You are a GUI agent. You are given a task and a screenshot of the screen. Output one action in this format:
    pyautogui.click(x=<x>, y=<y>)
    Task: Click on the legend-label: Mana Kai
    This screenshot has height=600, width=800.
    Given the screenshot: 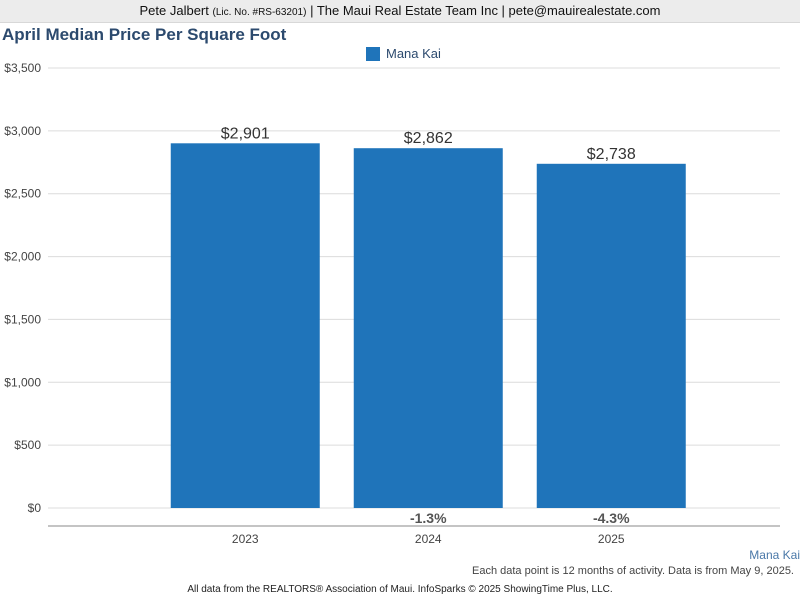 What is the action you would take?
    pyautogui.click(x=413, y=53)
    